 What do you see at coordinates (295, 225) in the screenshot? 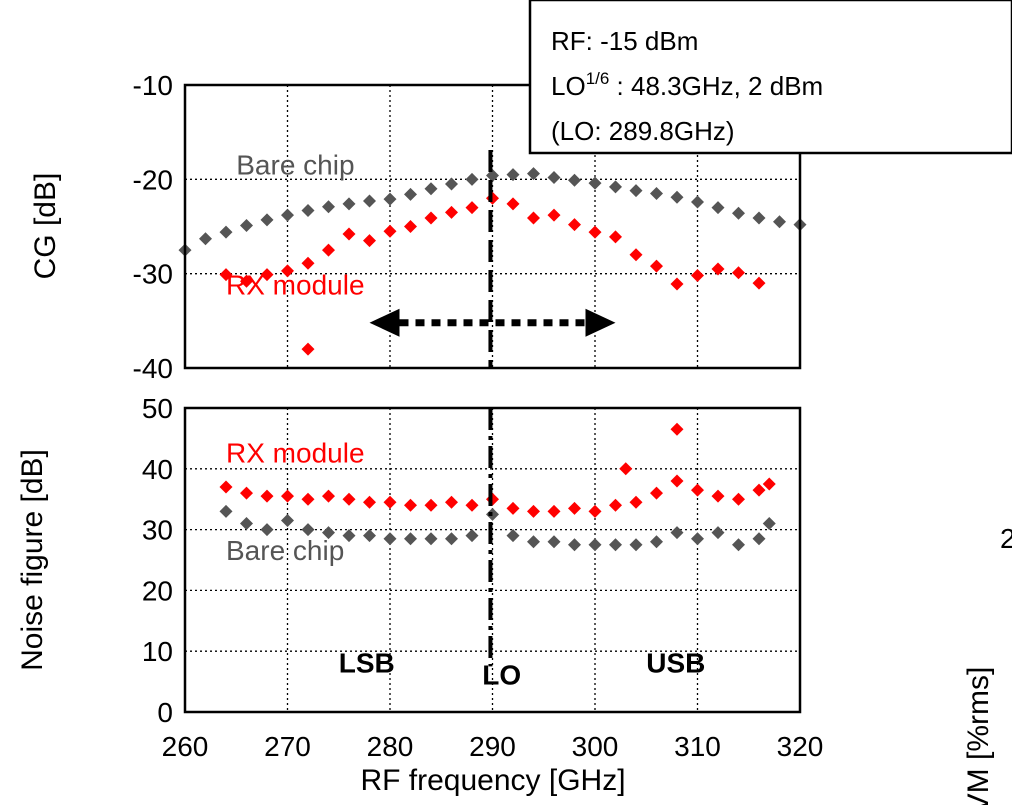
I see `top-annotations: Bare chip RX module` at bounding box center [295, 225].